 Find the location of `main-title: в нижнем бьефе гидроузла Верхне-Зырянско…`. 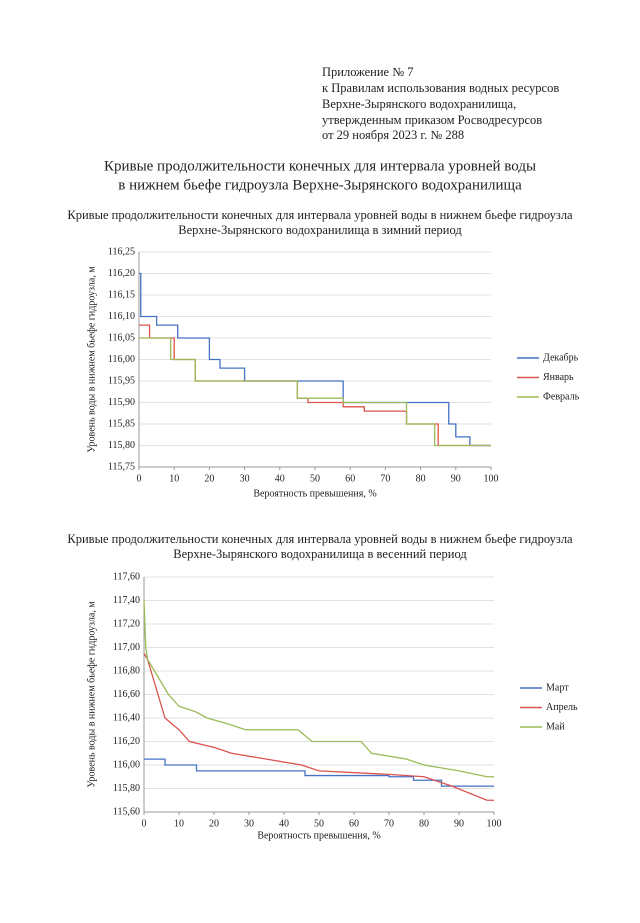

main-title: в нижнем бьефе гидроузла Верхне-Зырянско… is located at coordinates (320, 185).